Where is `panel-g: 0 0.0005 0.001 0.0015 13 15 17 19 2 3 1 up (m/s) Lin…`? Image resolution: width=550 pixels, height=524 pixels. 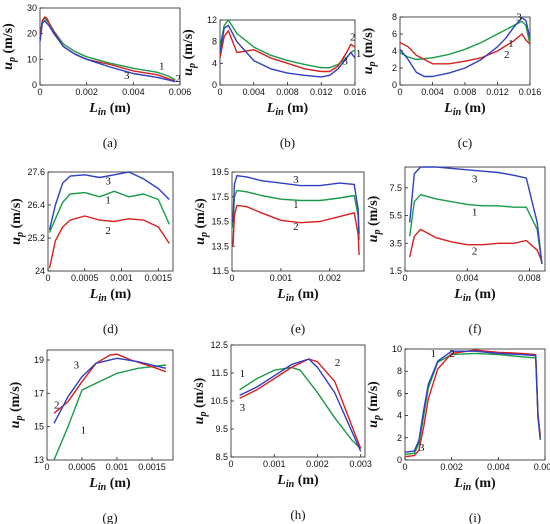
panel-g: 0 0.0005 0.001 0.0015 13 15 17 19 2 3 1 up (m/s) Lin… is located at coordinates (91, 436).